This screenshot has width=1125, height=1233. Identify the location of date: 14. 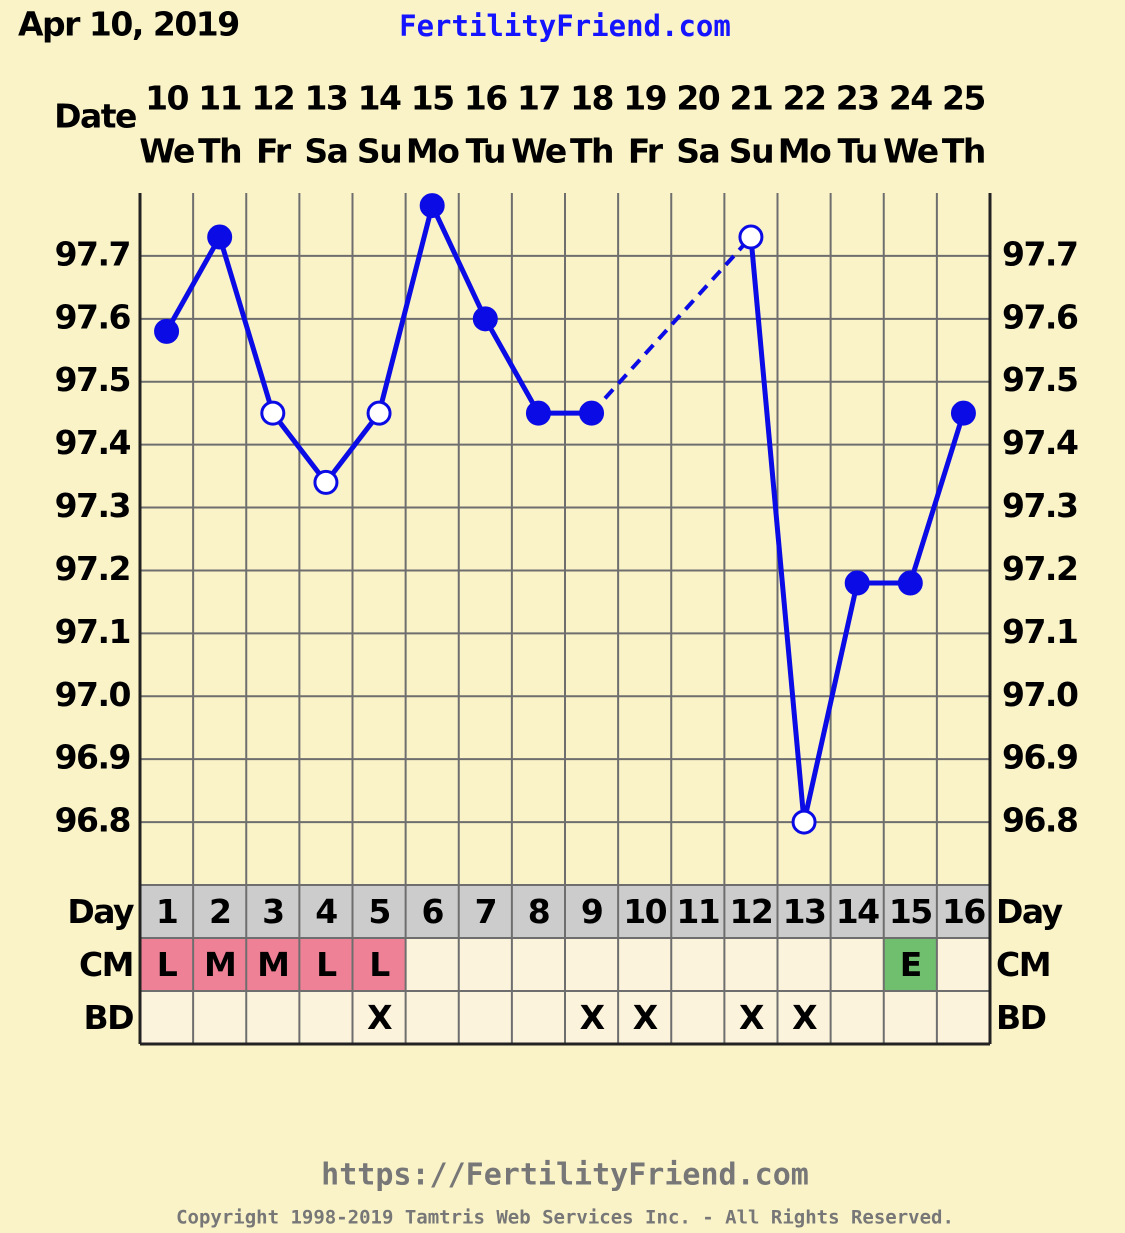
(379, 98).